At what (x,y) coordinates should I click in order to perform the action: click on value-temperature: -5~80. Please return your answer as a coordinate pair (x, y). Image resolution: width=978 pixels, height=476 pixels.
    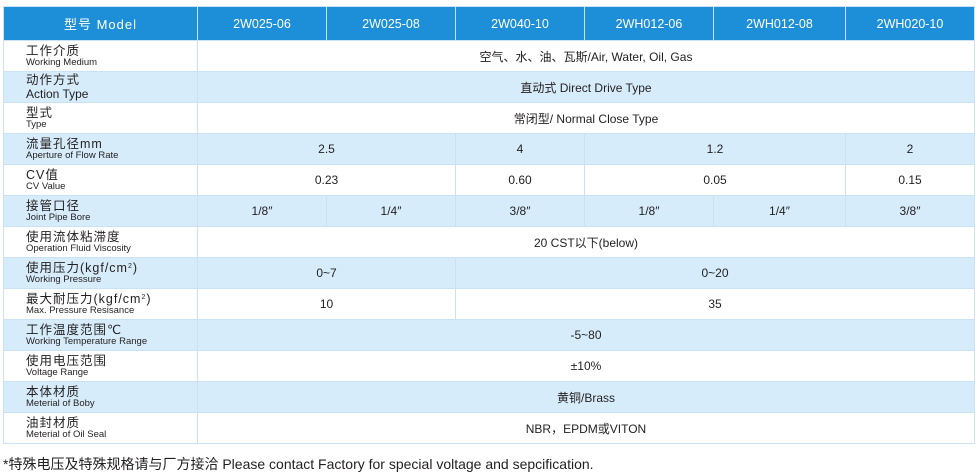
    Looking at the image, I should click on (586, 335).